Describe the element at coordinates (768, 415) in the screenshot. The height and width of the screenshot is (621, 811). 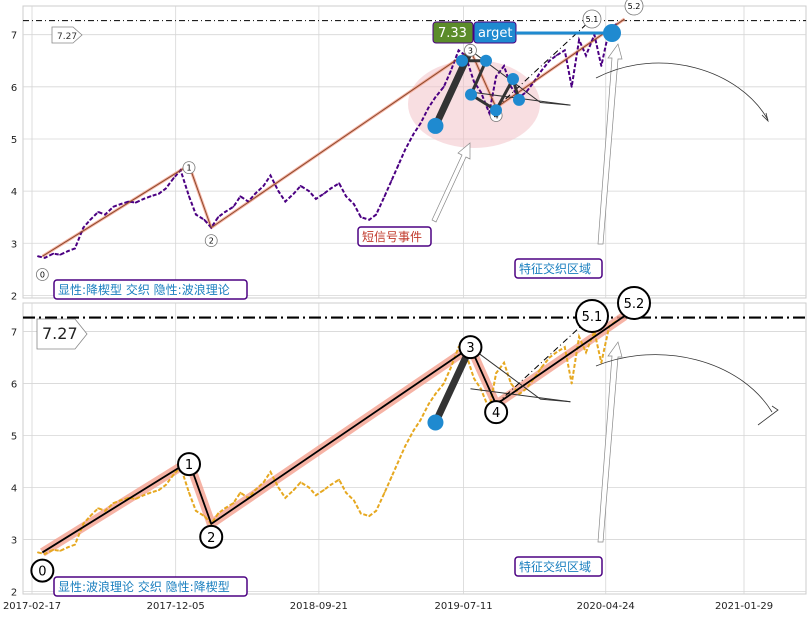
I see `bottom-forecast-arrowhead` at that location.